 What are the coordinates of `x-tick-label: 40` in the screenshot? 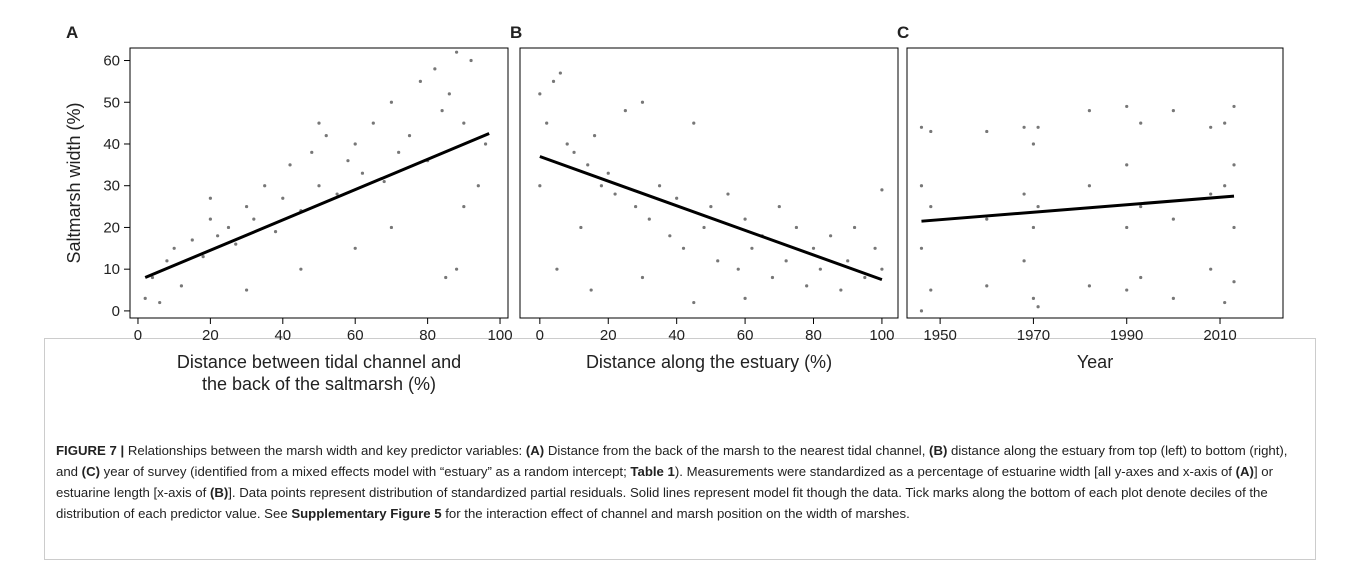 It's located at (282, 335).